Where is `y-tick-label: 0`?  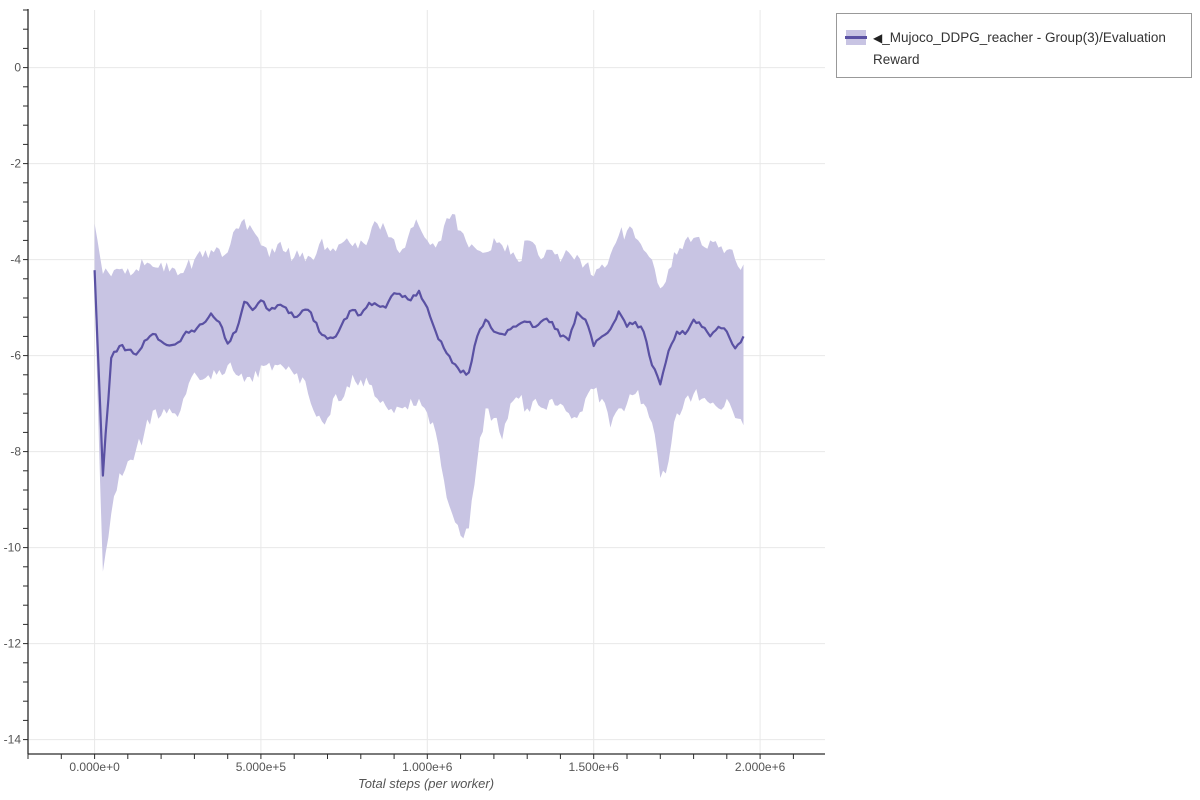
y-tick-label: 0 is located at coordinates (17, 68).